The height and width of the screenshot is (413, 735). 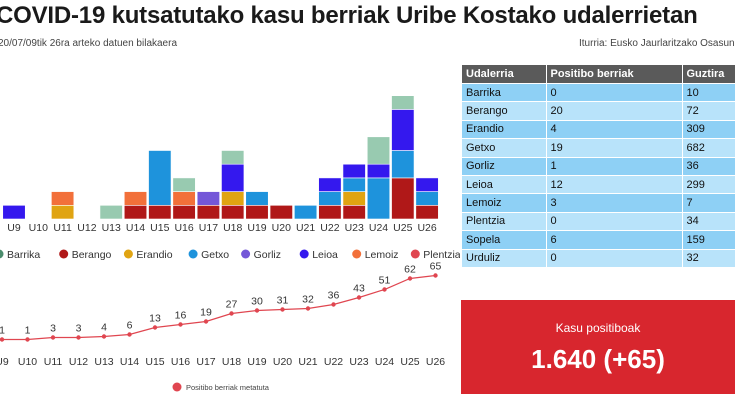 What do you see at coordinates (614, 74) in the screenshot?
I see `table-header-cell: Positibo berriak` at bounding box center [614, 74].